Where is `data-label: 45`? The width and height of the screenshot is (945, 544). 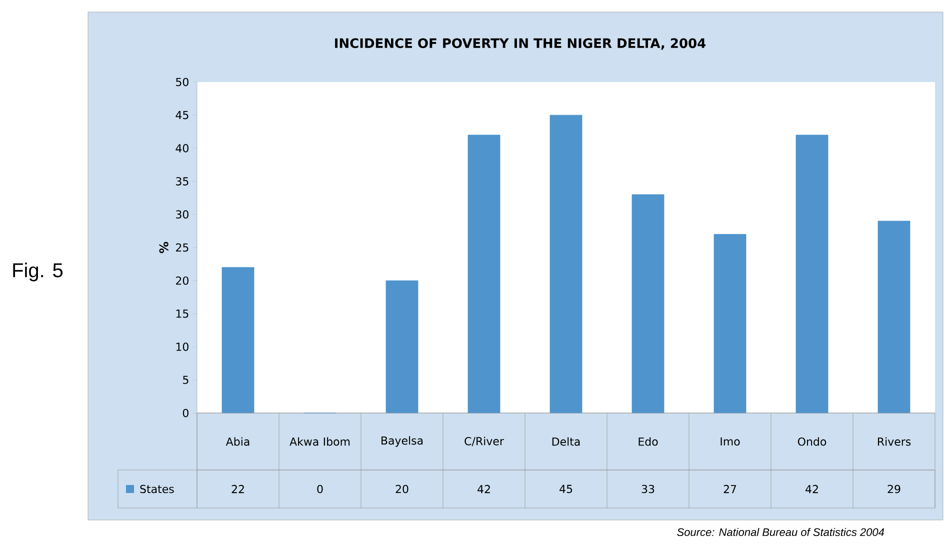
data-label: 45 is located at coordinates (566, 489).